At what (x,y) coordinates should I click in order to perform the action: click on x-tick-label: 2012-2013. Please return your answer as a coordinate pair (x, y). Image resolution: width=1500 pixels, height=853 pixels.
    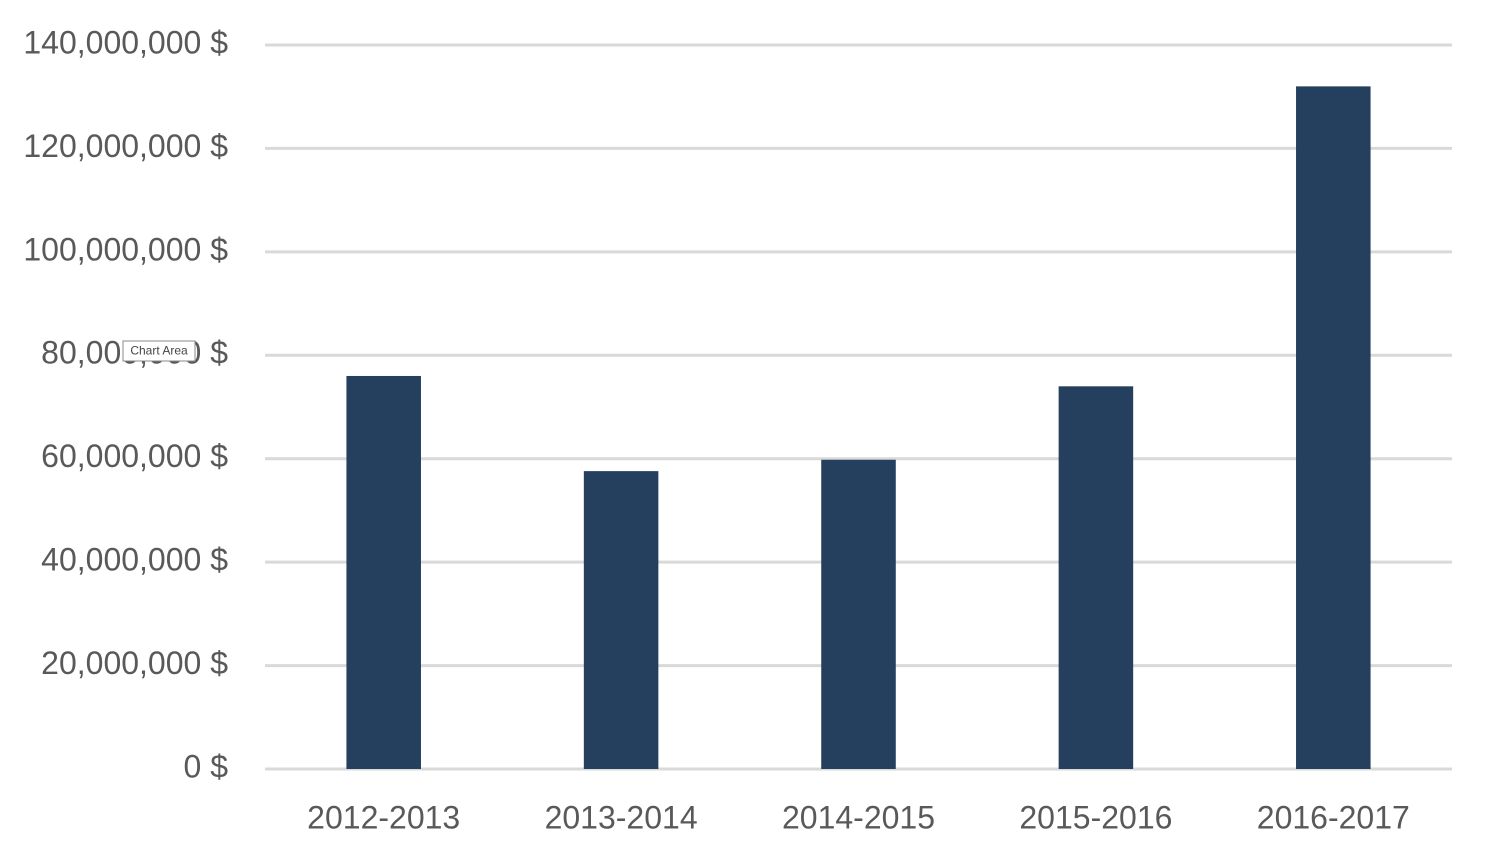
    Looking at the image, I should click on (383, 817).